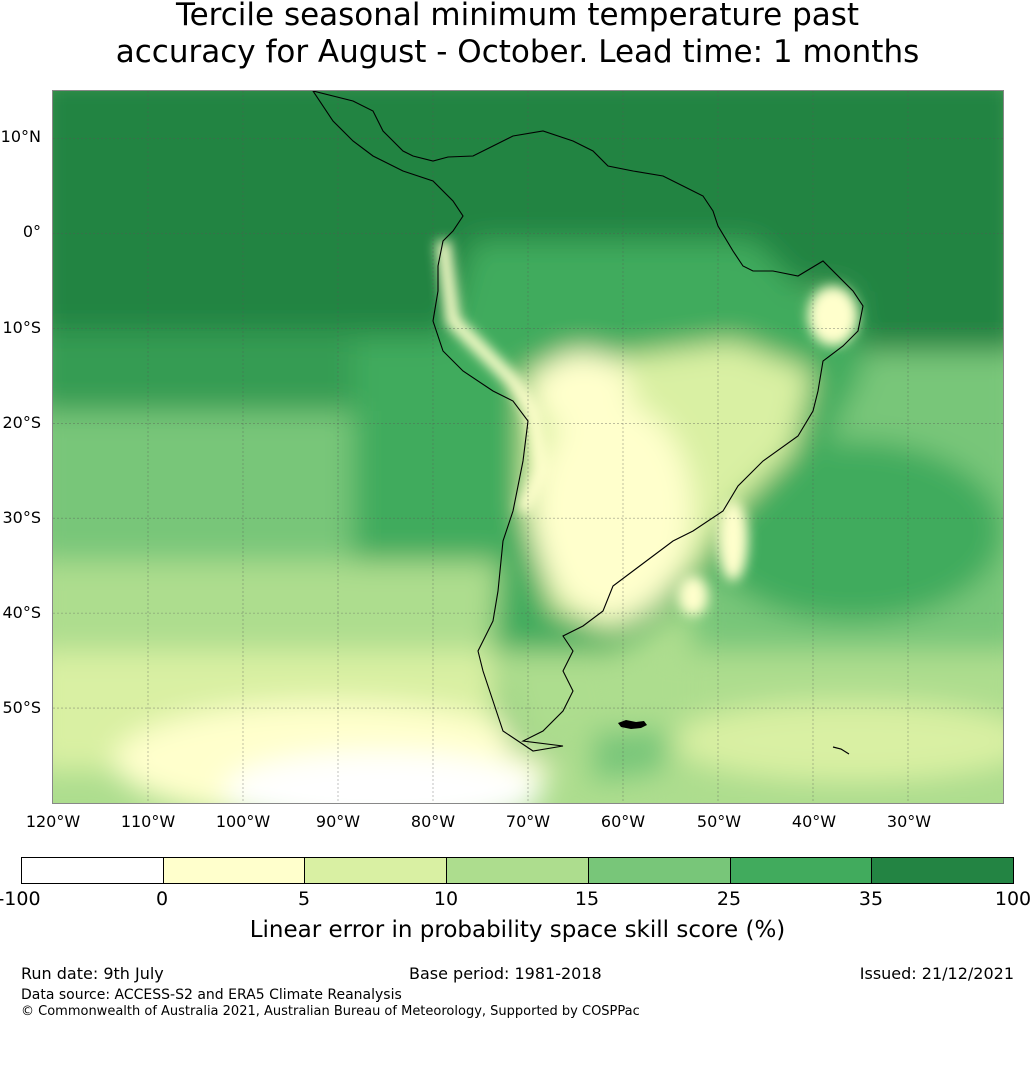 The height and width of the screenshot is (1065, 1035). Describe the element at coordinates (21, 327) in the screenshot. I see `lat-label-10s: 10°S` at that location.